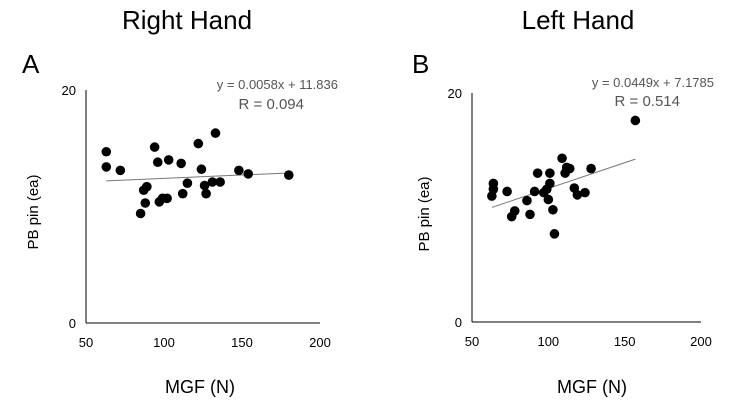 This screenshot has width=737, height=401. I want to click on correlation-label: R = 0.514, so click(647, 101).